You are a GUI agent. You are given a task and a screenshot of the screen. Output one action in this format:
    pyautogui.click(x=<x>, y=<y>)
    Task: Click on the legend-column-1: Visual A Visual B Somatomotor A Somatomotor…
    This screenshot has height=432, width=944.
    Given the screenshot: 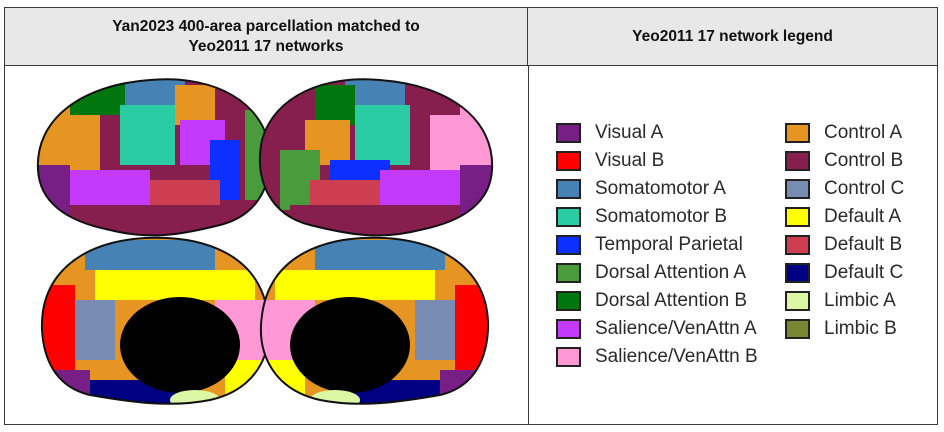 What is the action you would take?
    pyautogui.click(x=657, y=245)
    